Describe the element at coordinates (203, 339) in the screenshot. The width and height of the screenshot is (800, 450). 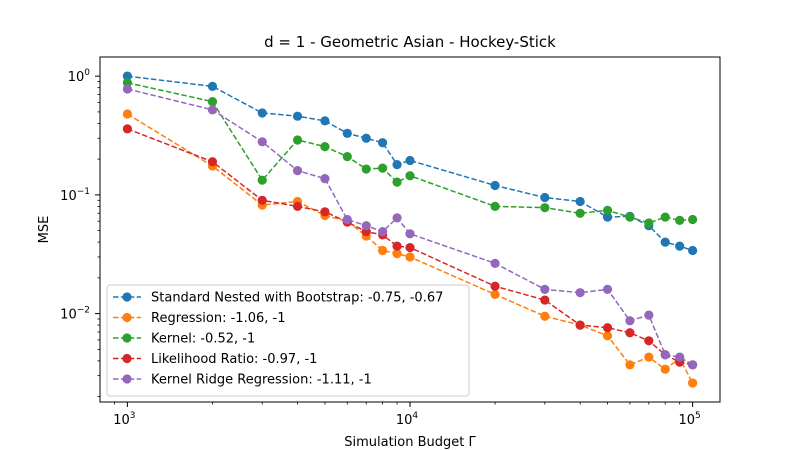
I see `legend-label: Kernel: -0.52, -1` at that location.